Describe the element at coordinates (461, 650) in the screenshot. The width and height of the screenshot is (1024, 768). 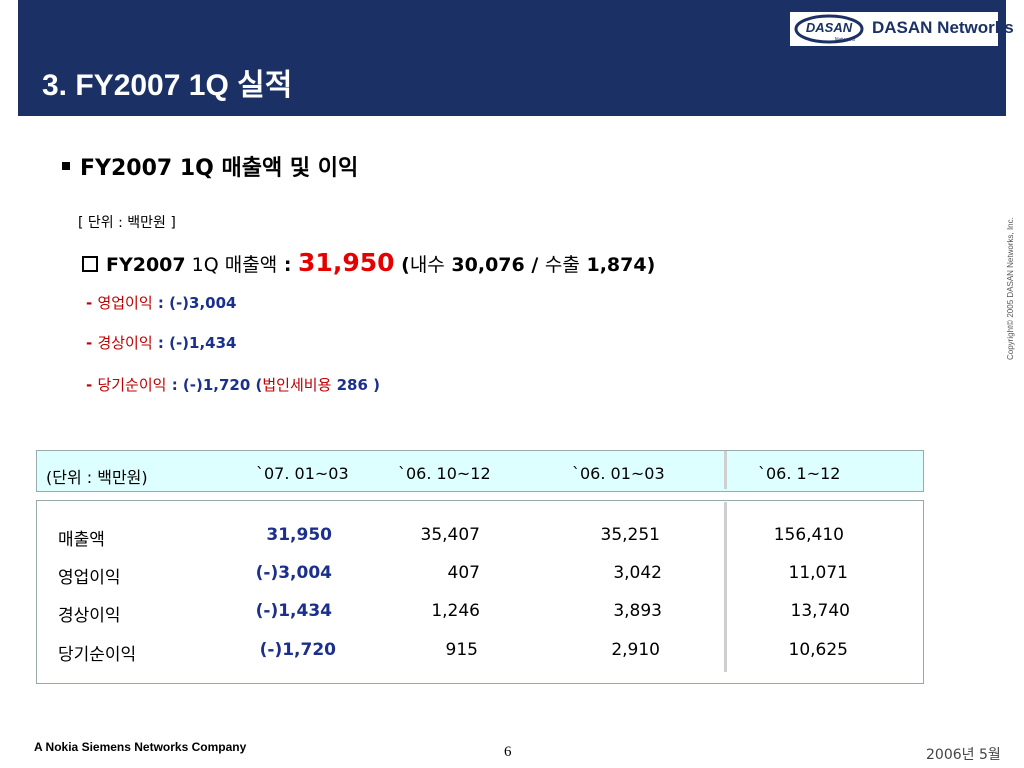
I see `table-cell: 915` at that location.